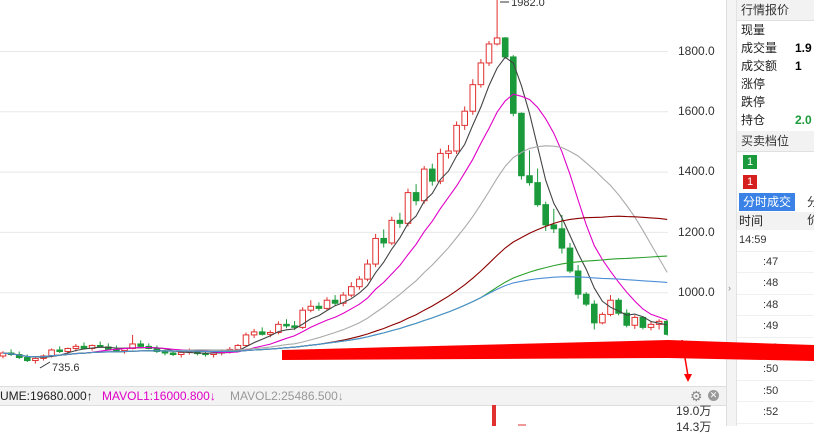  Describe the element at coordinates (66, 368) in the screenshot. I see `low-price-label: 735.6` at that location.